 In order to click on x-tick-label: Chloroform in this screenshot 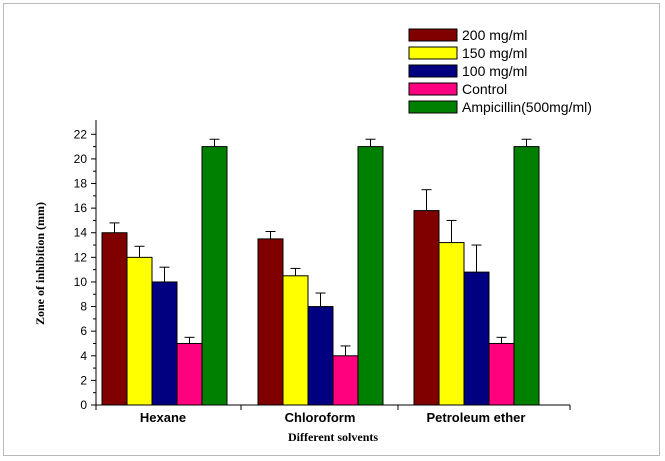, I will do `click(320, 417)`.